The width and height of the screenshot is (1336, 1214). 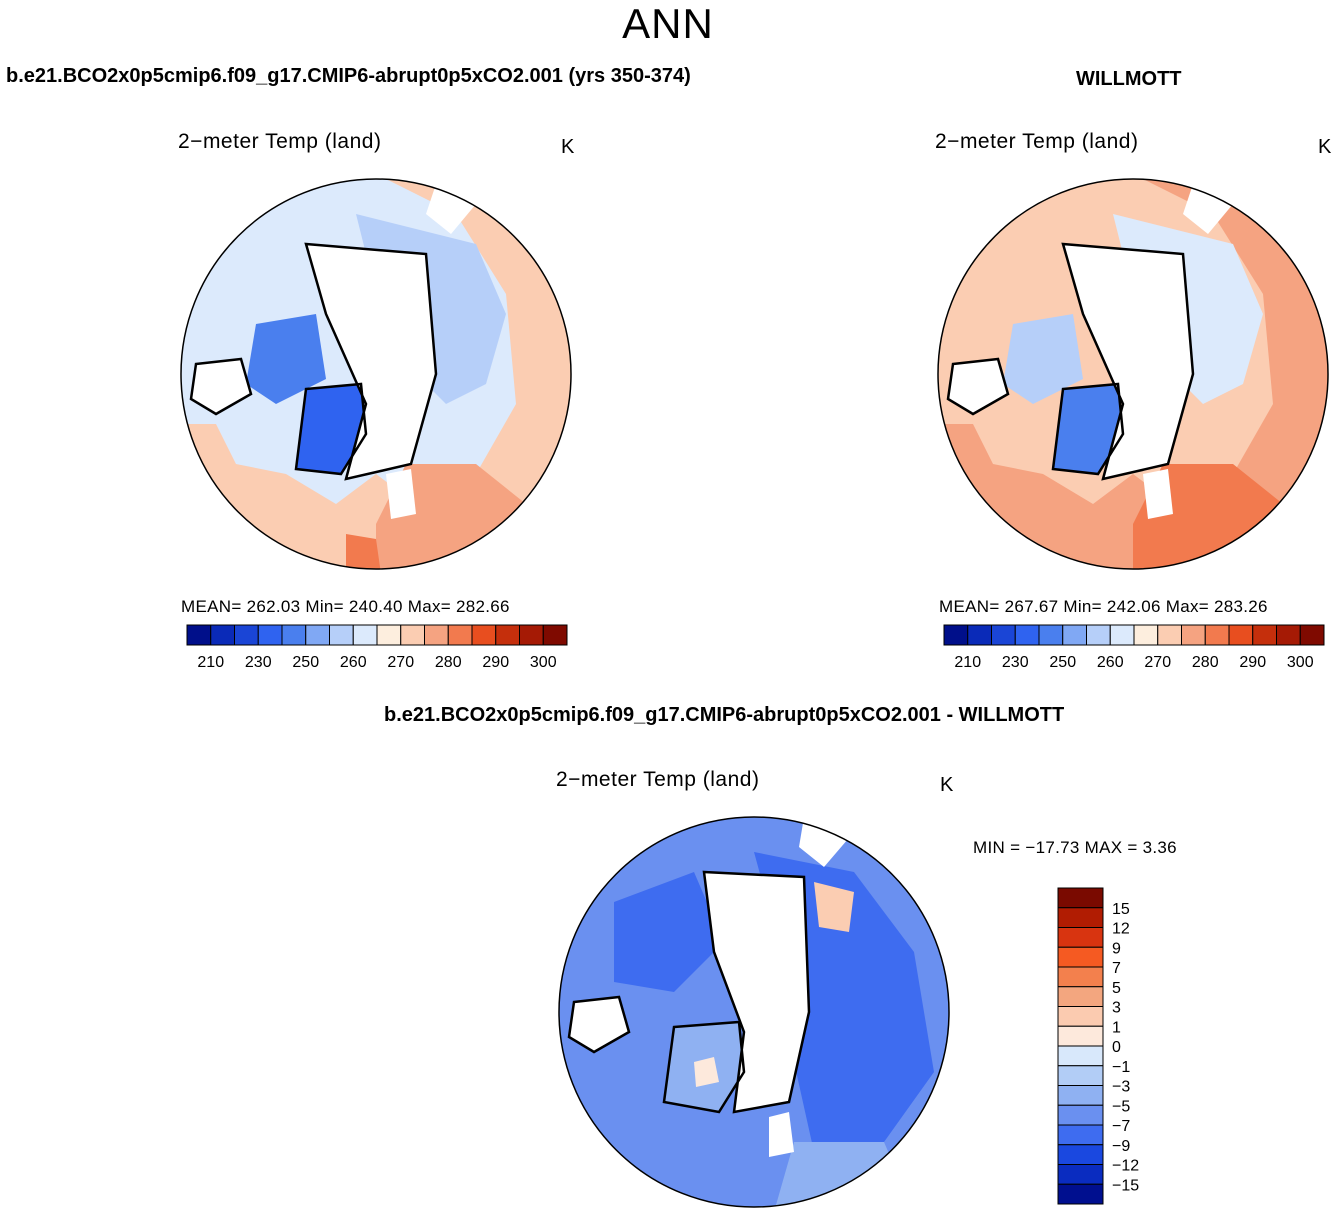 I want to click on panel3-units: K, so click(x=947, y=785).